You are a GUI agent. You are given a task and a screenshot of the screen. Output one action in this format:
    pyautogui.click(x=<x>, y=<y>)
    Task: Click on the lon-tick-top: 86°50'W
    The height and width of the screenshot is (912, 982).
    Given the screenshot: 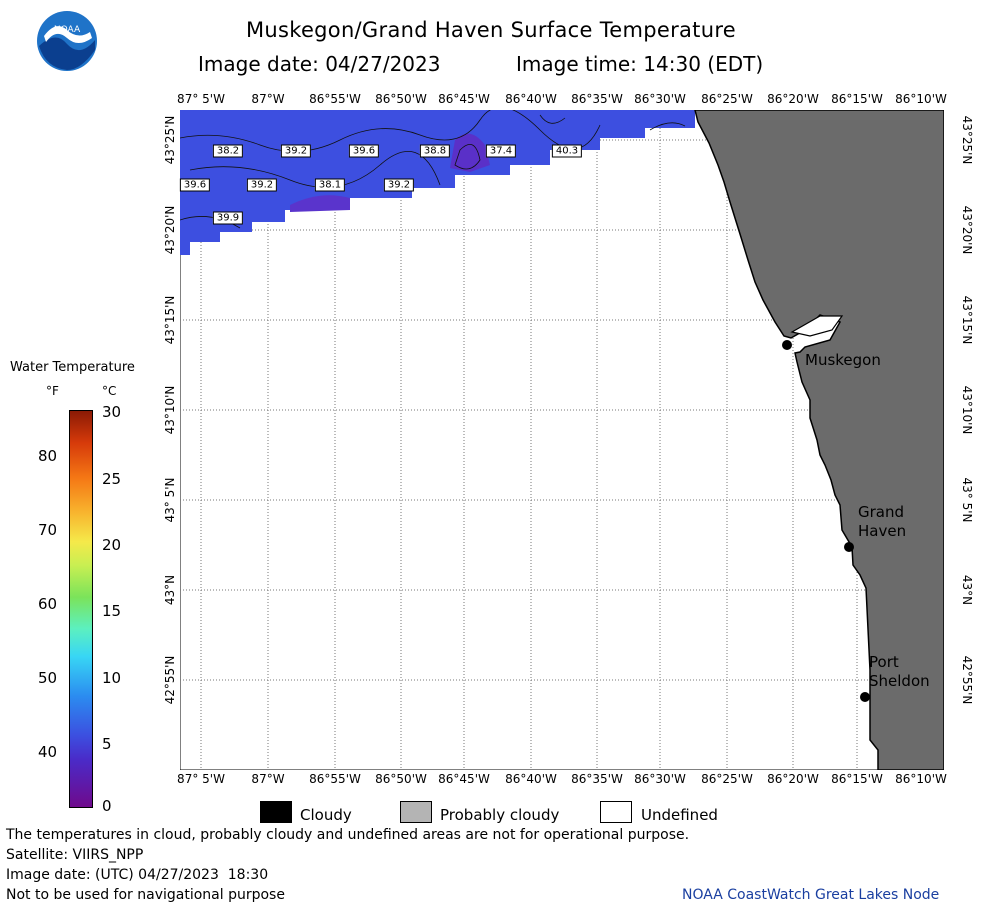 What is the action you would take?
    pyautogui.click(x=401, y=99)
    